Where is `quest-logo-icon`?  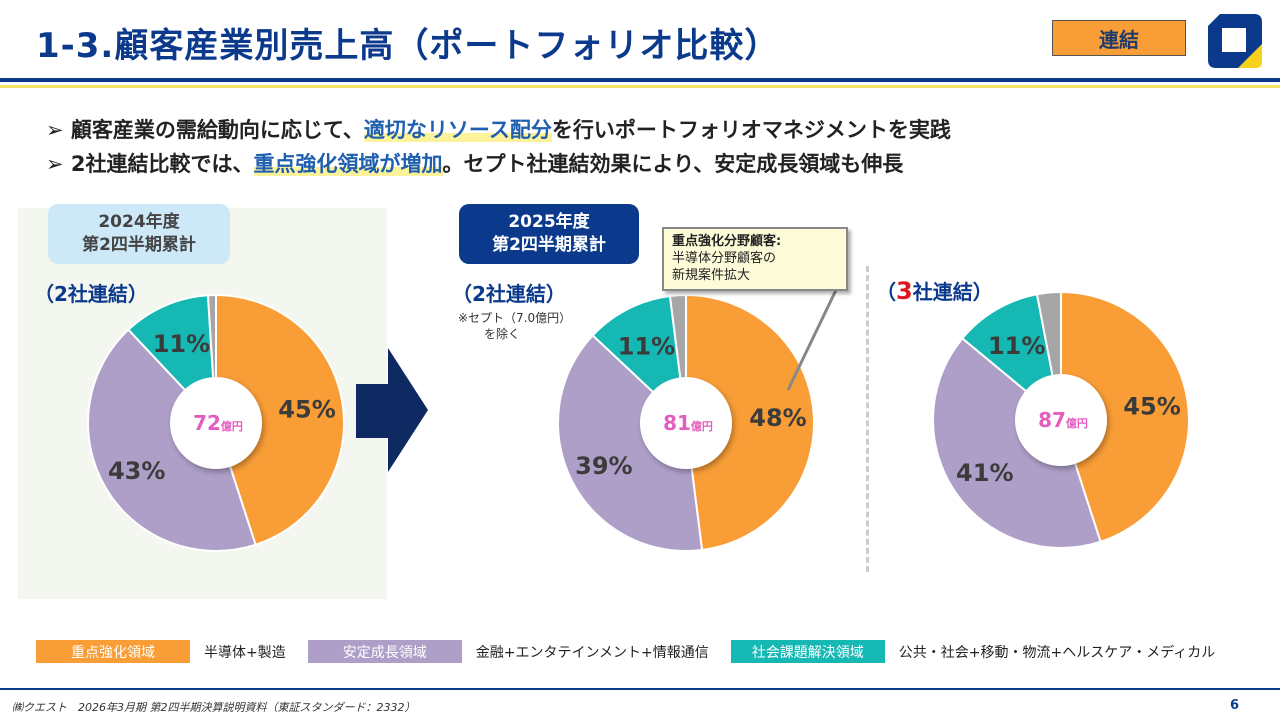
quest-logo-icon is located at coordinates (1235, 41).